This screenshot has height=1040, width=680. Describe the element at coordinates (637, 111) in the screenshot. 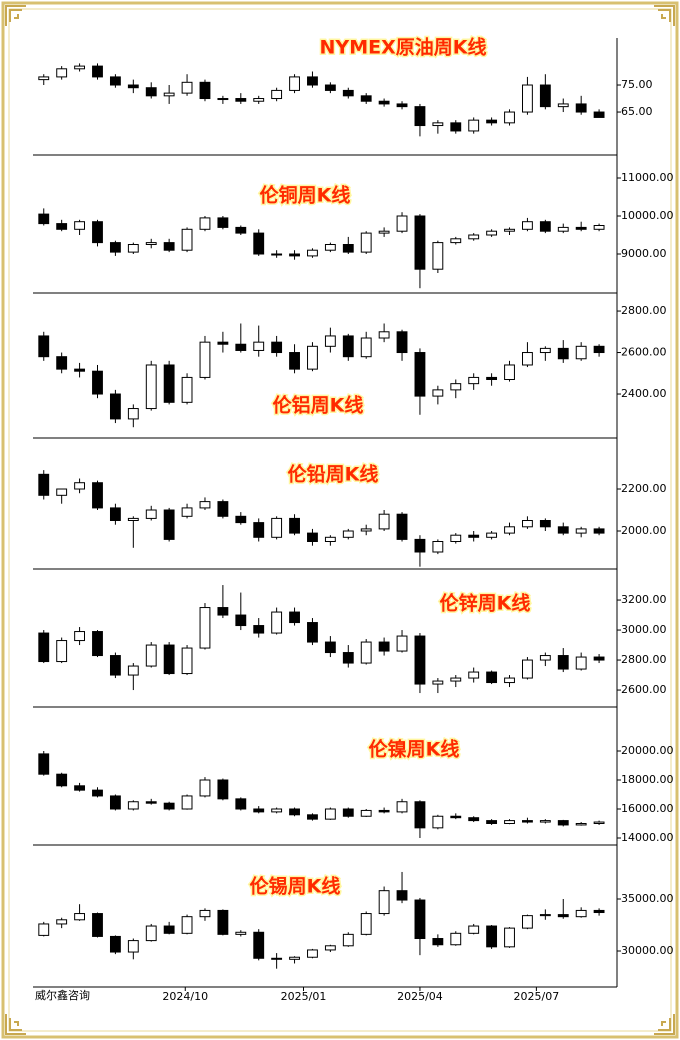

I see `y-tick-label: 65.00` at that location.